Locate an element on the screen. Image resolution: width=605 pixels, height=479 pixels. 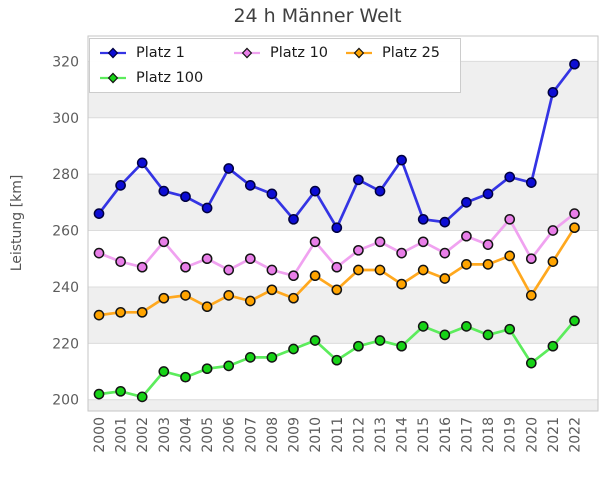
x-tick-label: 2000 is located at coordinates (100, 435).